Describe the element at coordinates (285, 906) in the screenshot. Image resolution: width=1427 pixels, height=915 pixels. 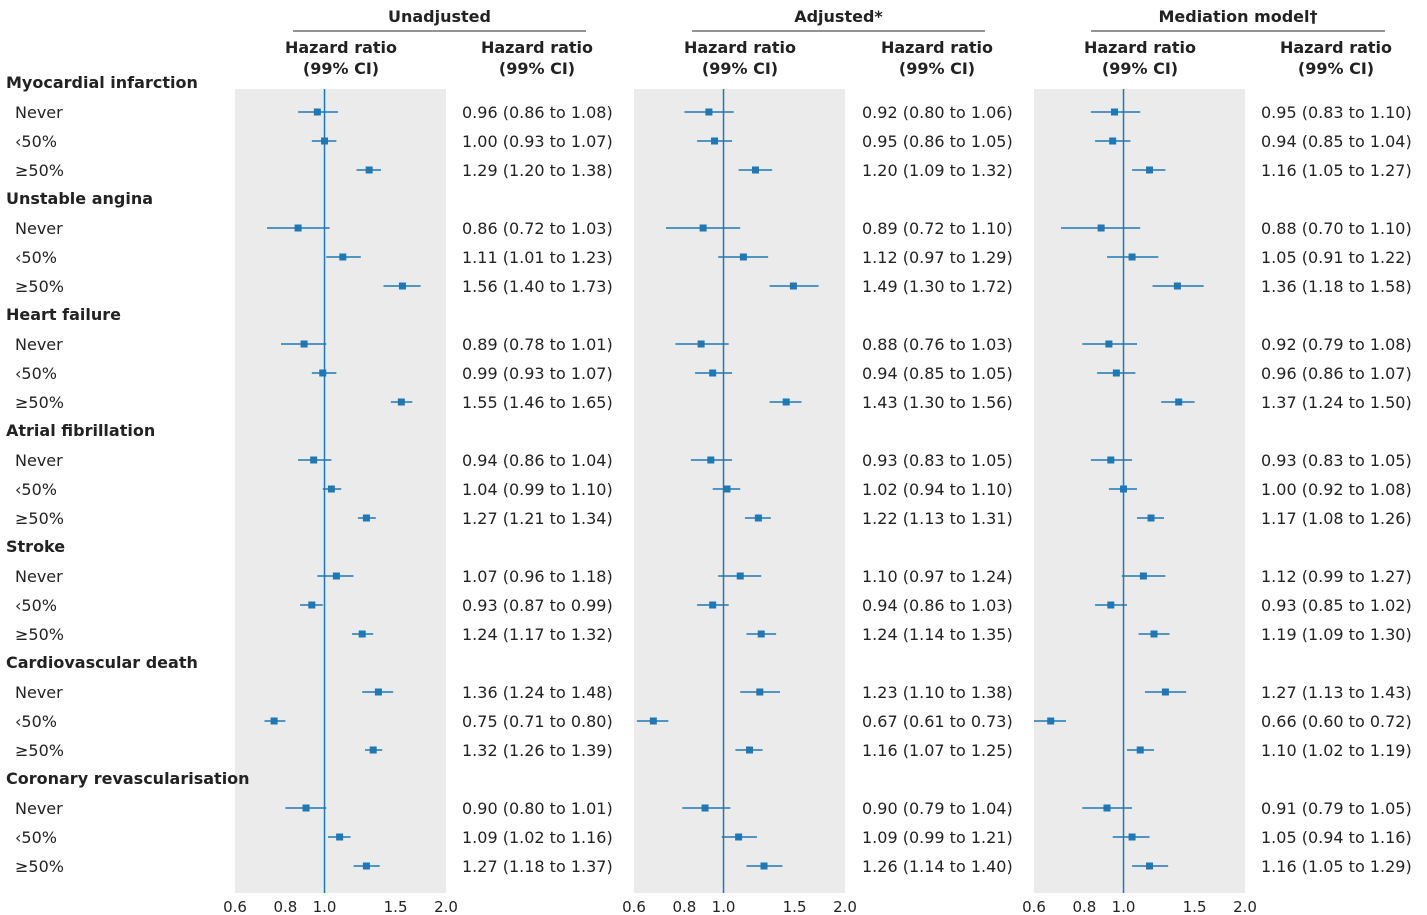
I see `x-tick-label-1-2: 0.8` at that location.